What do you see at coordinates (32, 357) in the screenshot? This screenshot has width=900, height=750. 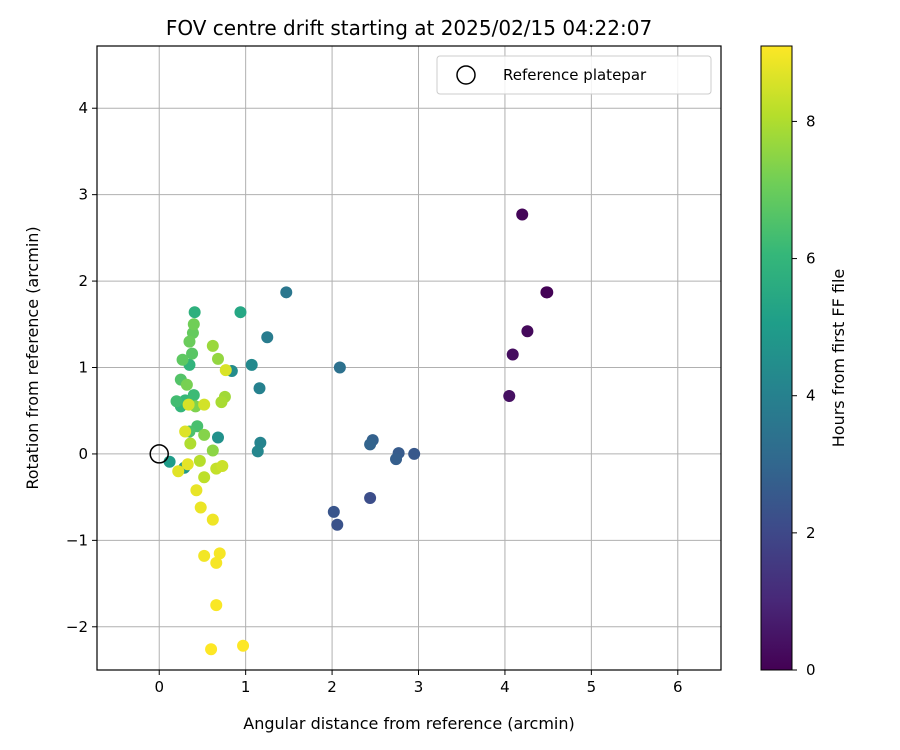 I see `y-axis-label: Rotation from reference (arcmin)` at bounding box center [32, 357].